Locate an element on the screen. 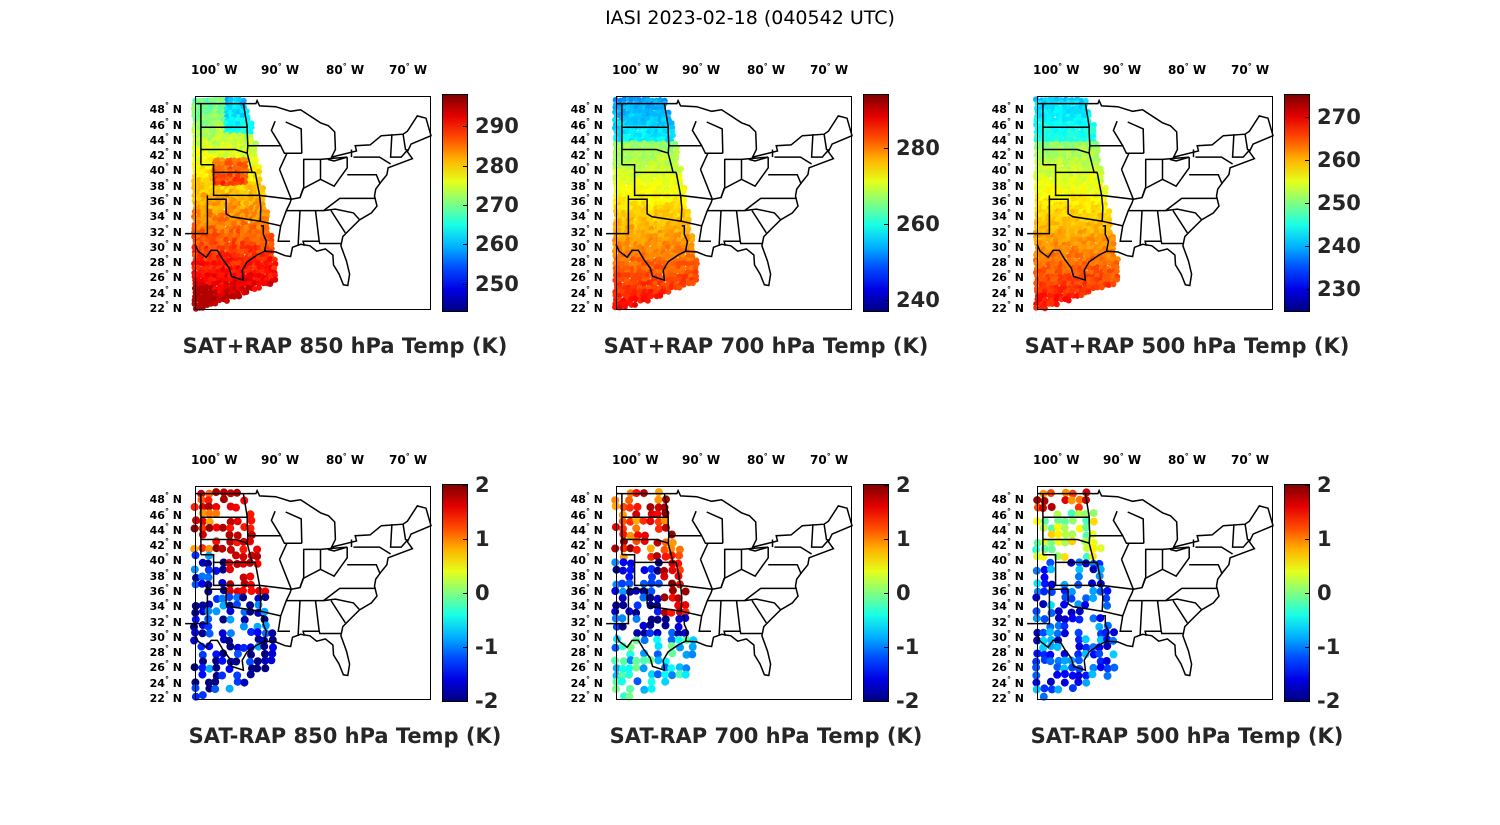 The height and width of the screenshot is (825, 1500). us-outline is located at coordinates (313, 192).